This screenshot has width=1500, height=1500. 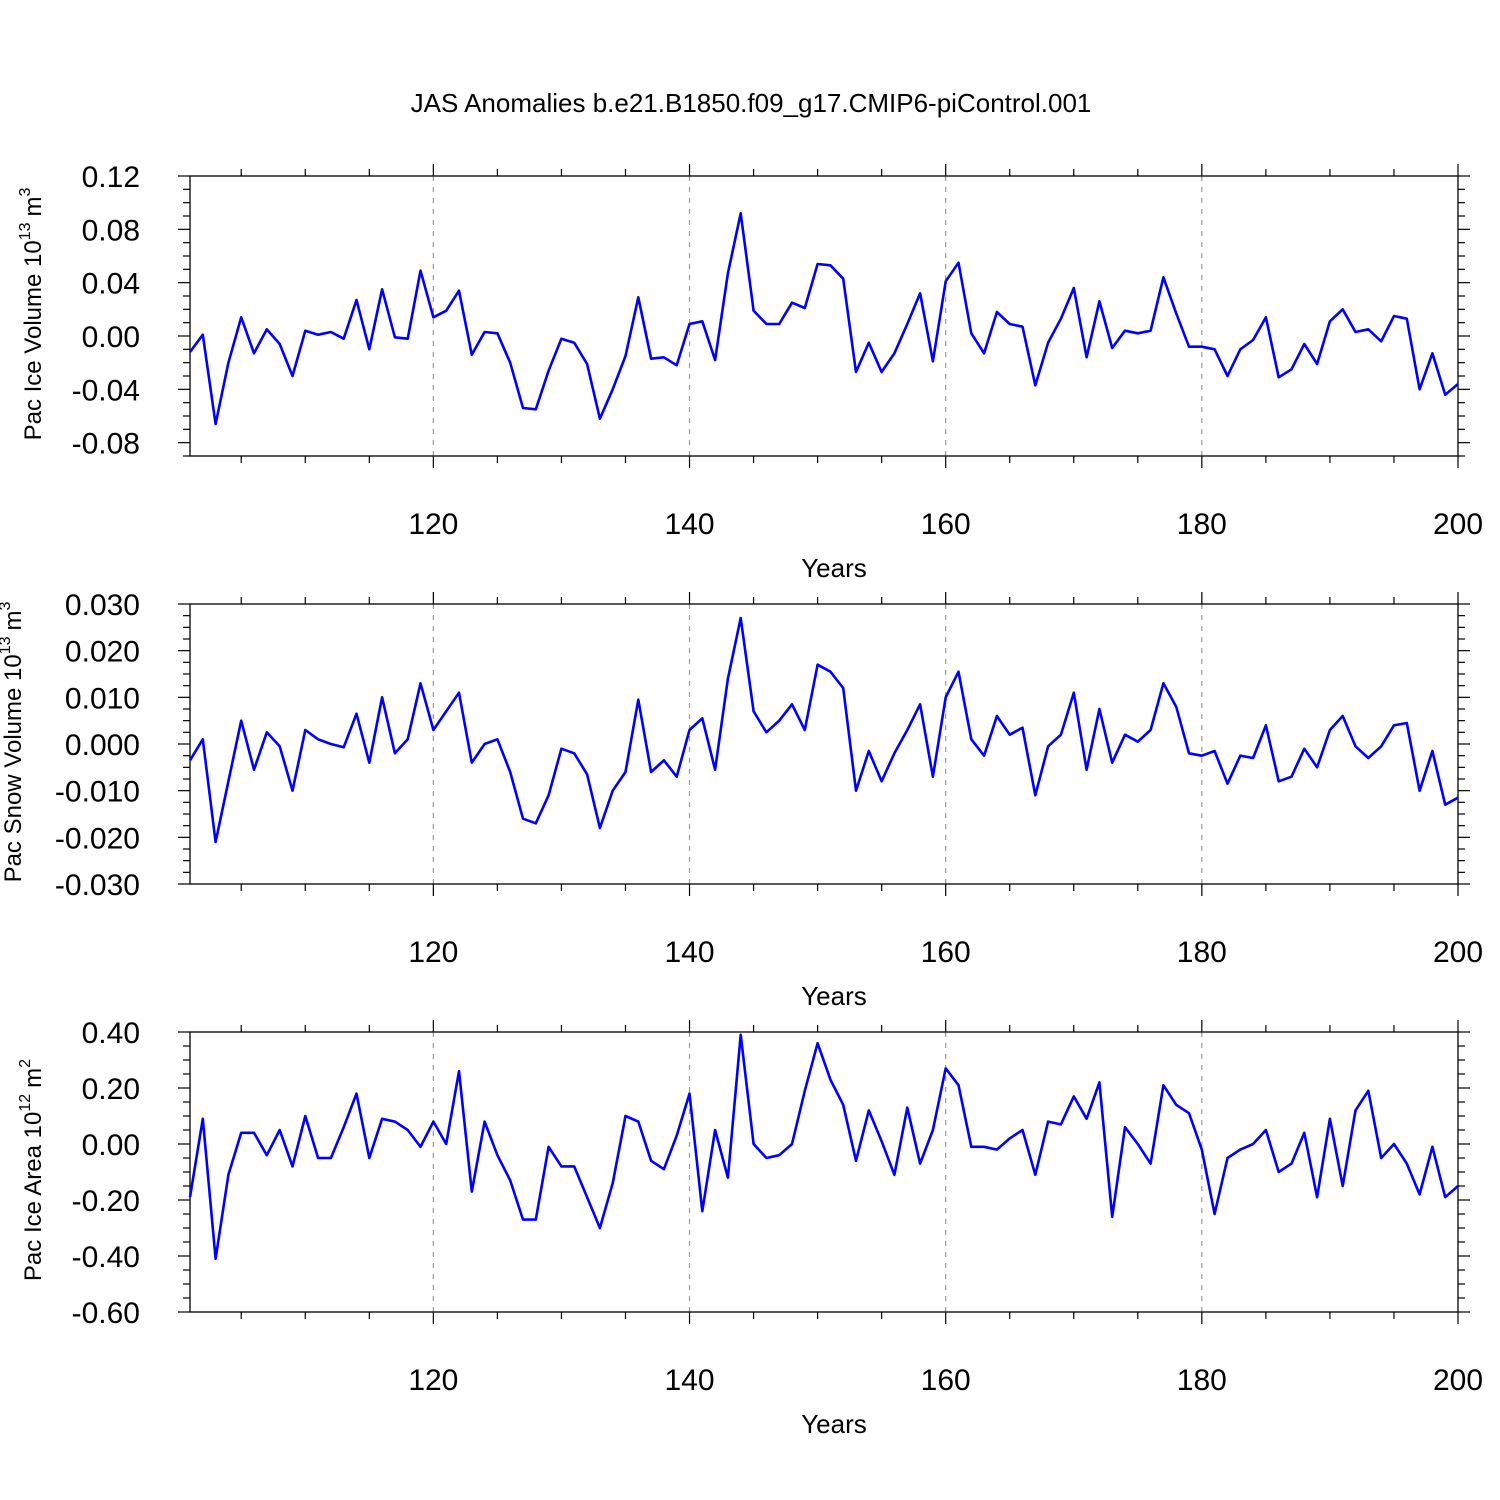 What do you see at coordinates (25, 1103) in the screenshot?
I see `y-axis-label-exponent: 12` at bounding box center [25, 1103].